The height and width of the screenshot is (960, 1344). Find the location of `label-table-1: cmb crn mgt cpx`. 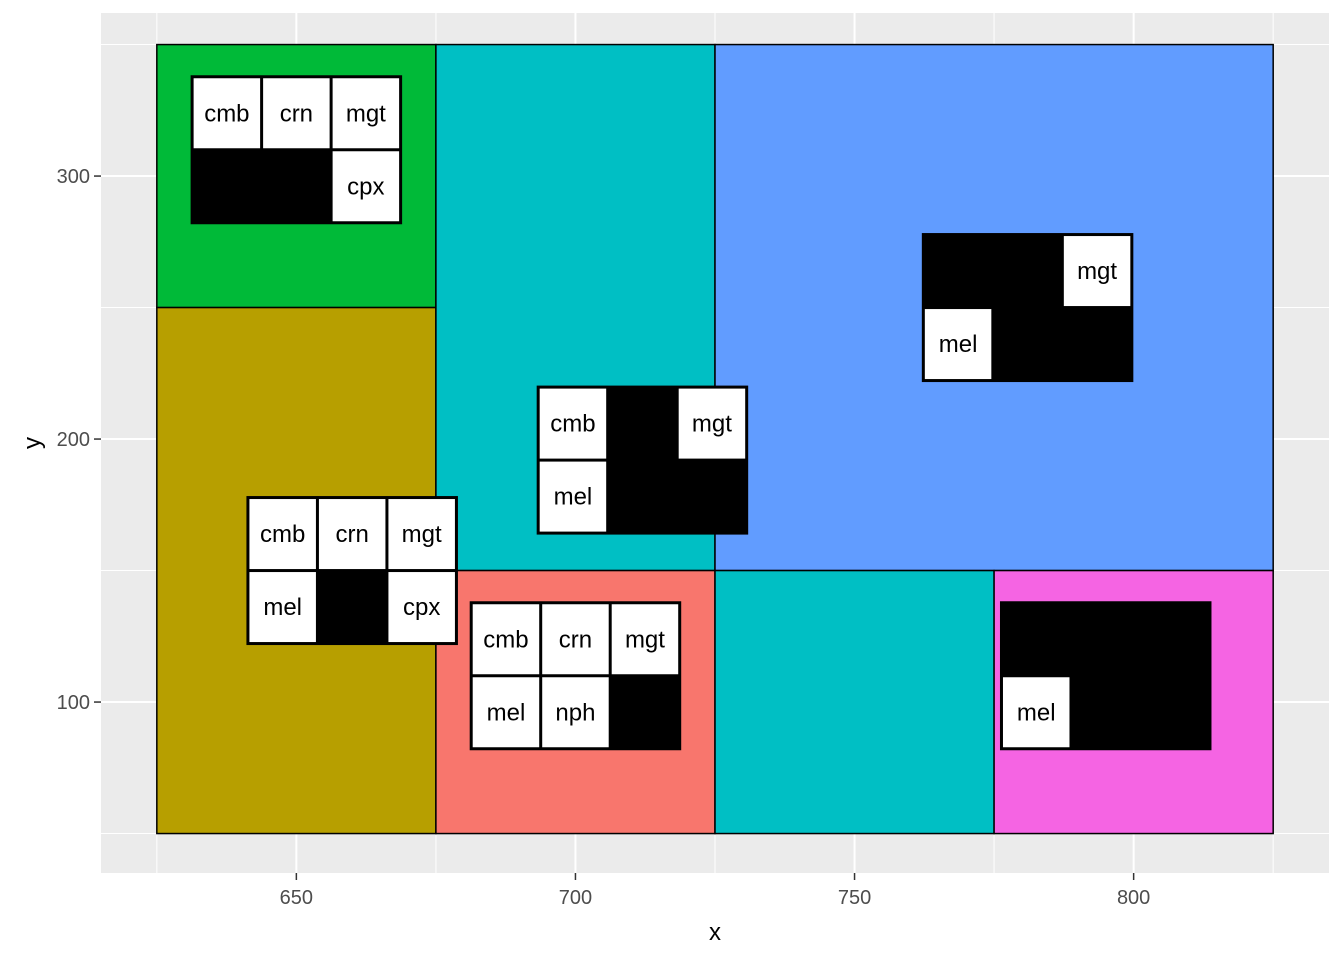

label-table-1: cmb crn mgt cpx is located at coordinates (296, 150).